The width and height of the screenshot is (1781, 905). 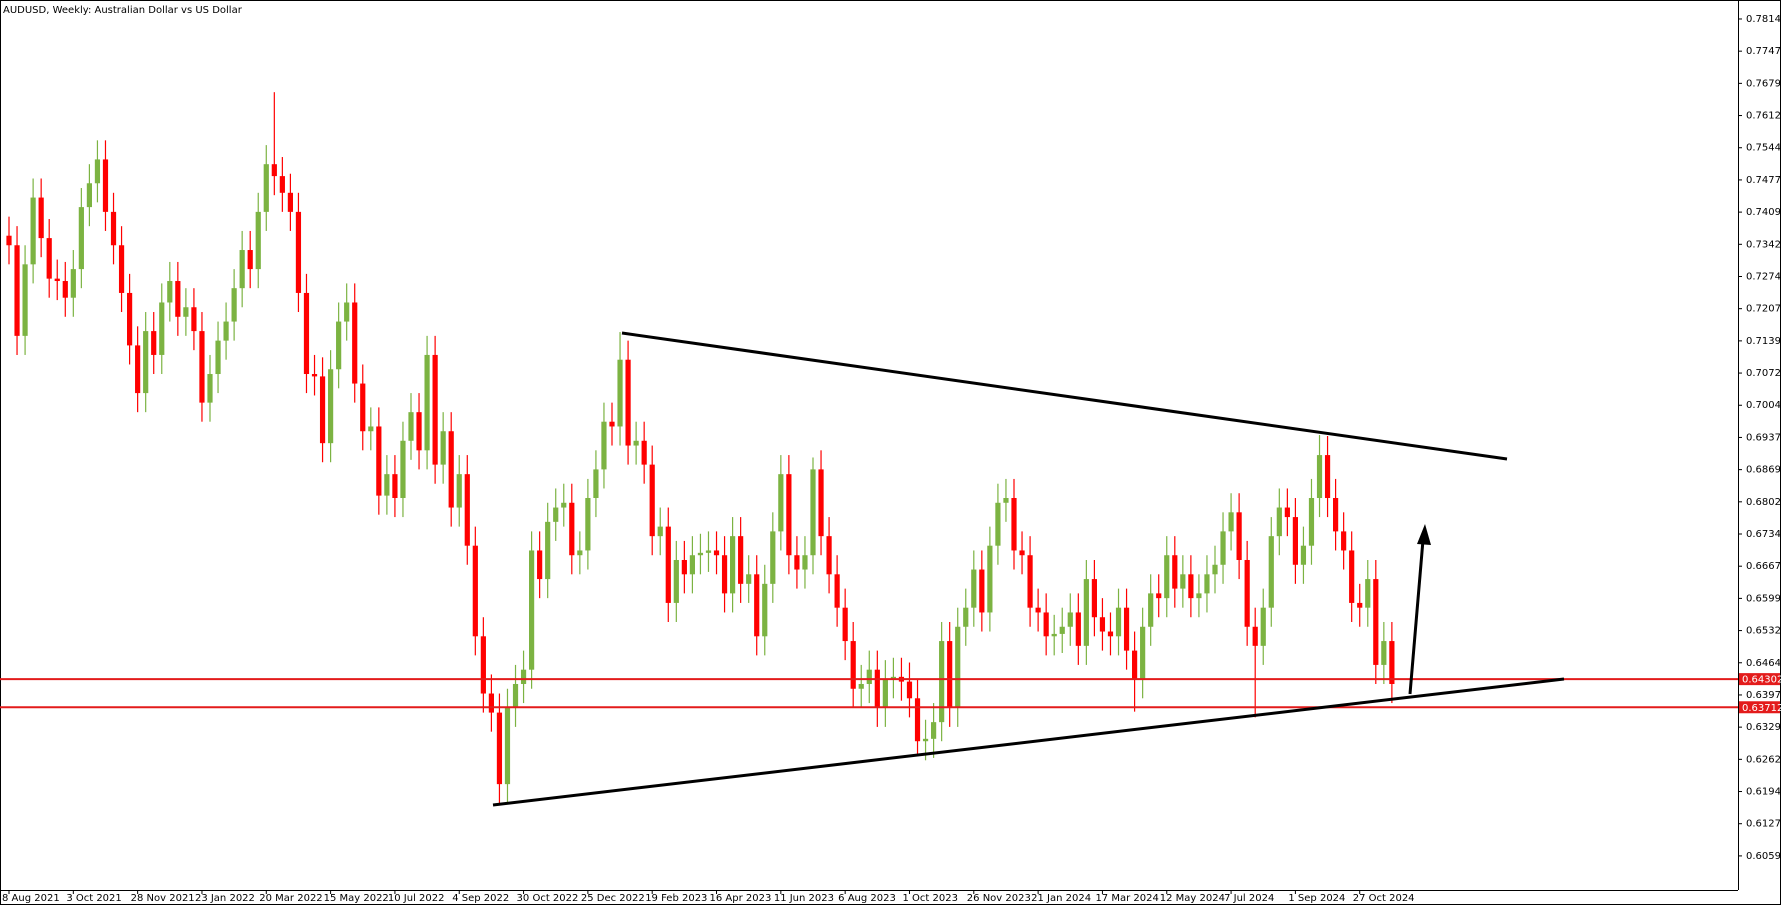 I want to click on x-tick-label: 25 Dec 2022, so click(x=613, y=898).